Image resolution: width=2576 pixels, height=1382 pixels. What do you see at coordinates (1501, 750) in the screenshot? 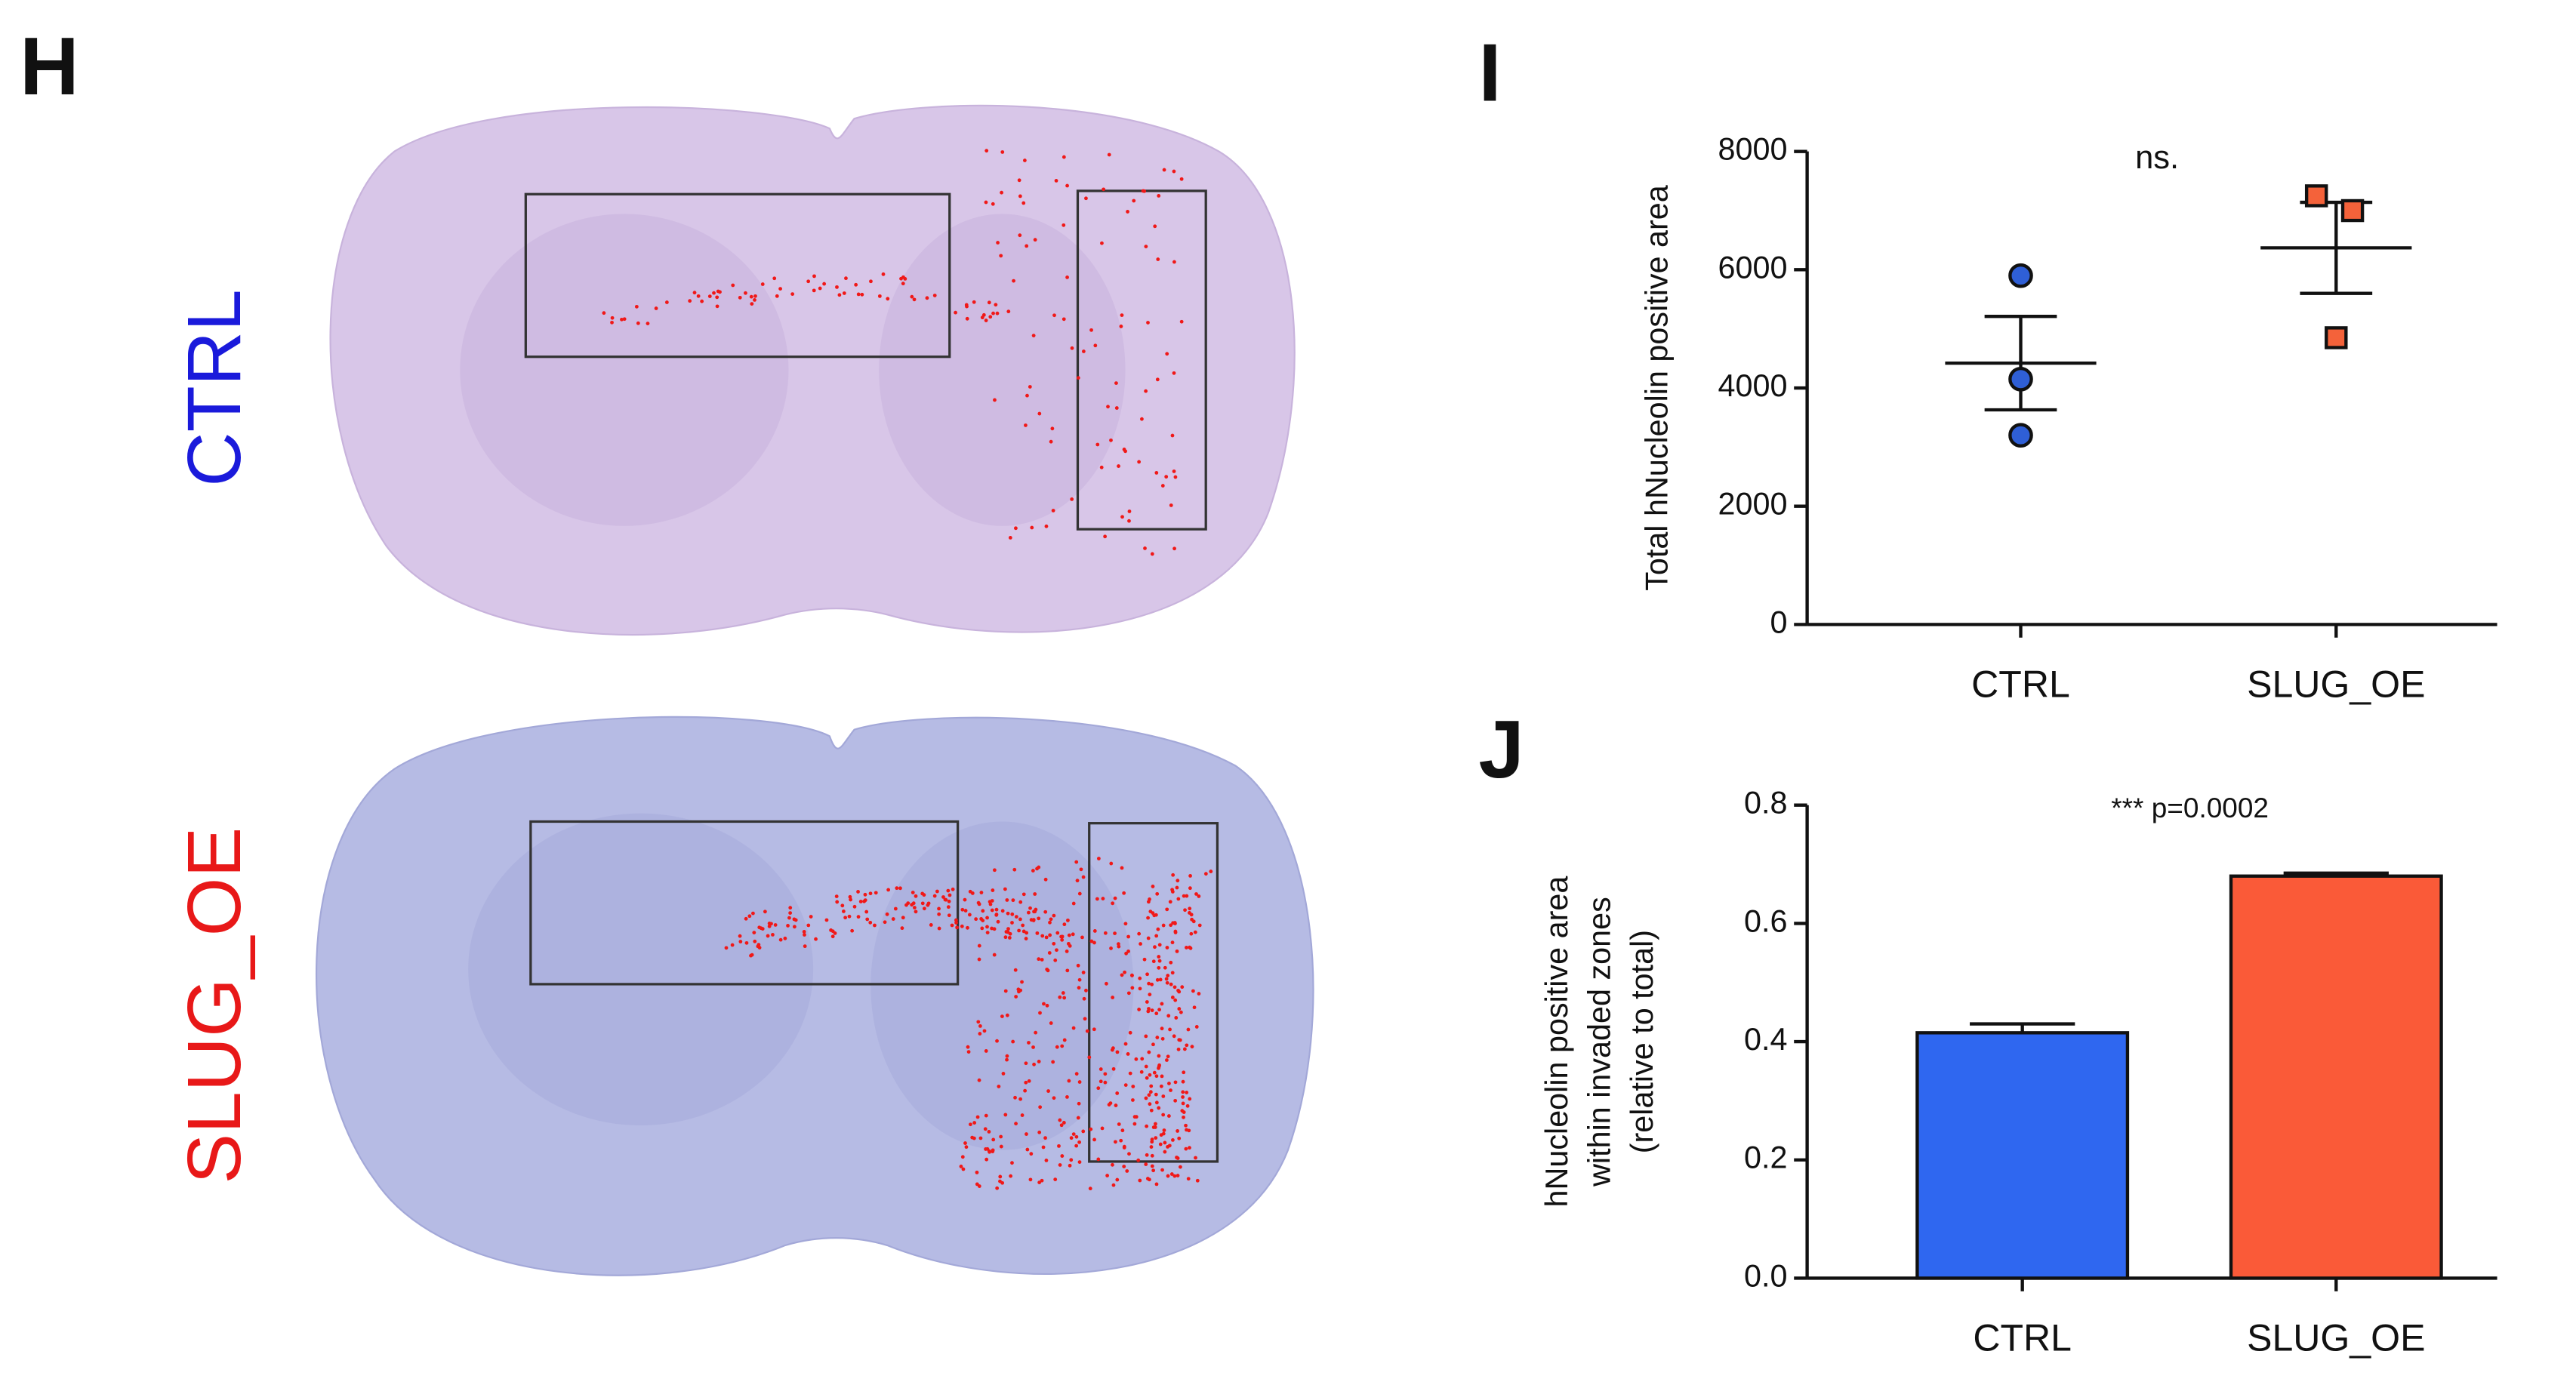
I see `panel-letter: J` at bounding box center [1501, 750].